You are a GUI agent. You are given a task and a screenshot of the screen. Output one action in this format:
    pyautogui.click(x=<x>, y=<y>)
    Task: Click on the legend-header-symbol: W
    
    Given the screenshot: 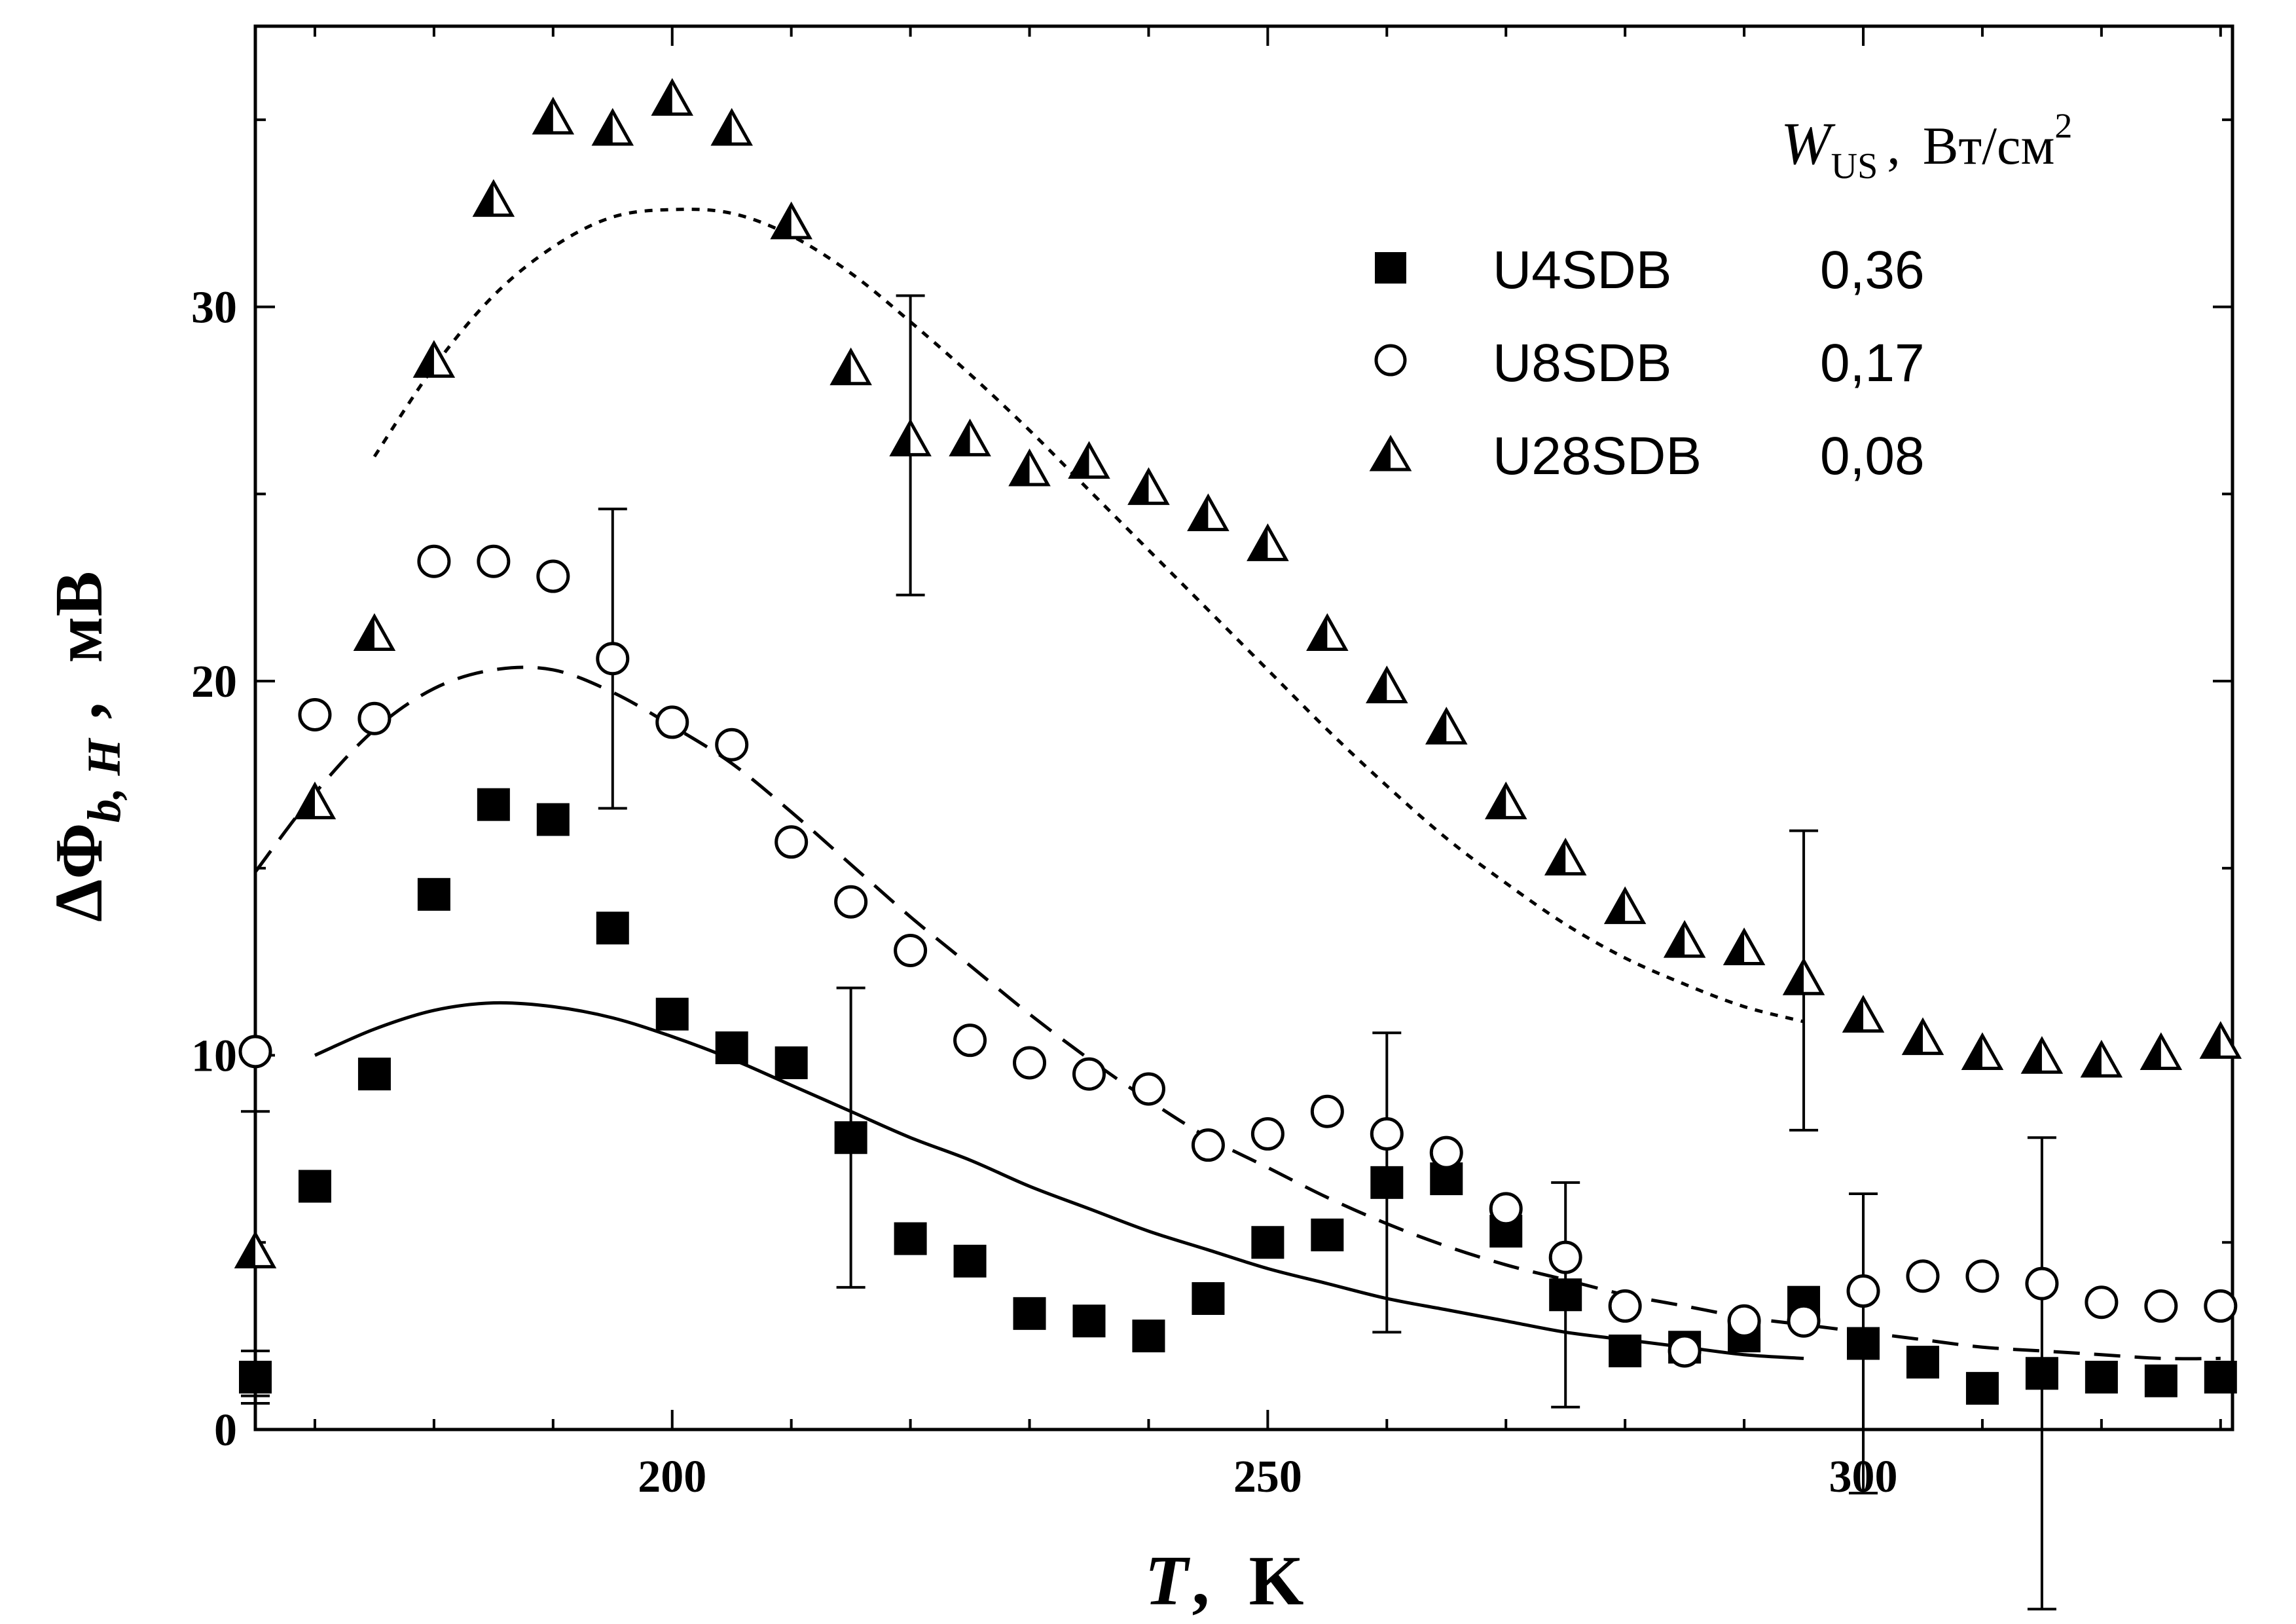 What is the action you would take?
    pyautogui.click(x=1808, y=143)
    